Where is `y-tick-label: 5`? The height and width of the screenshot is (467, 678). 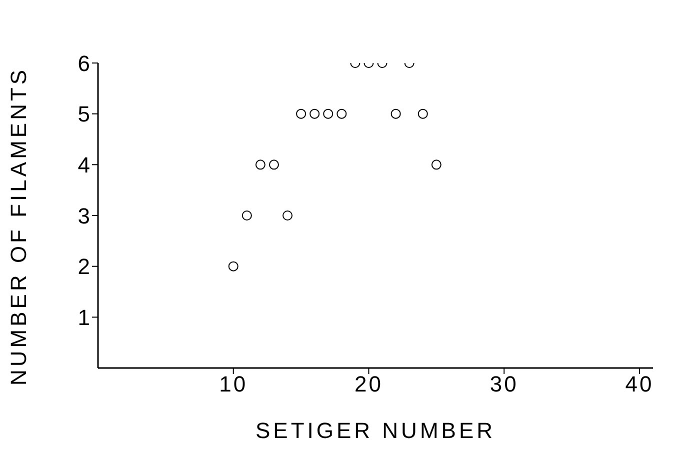
y-tick-label: 5 is located at coordinates (84, 114).